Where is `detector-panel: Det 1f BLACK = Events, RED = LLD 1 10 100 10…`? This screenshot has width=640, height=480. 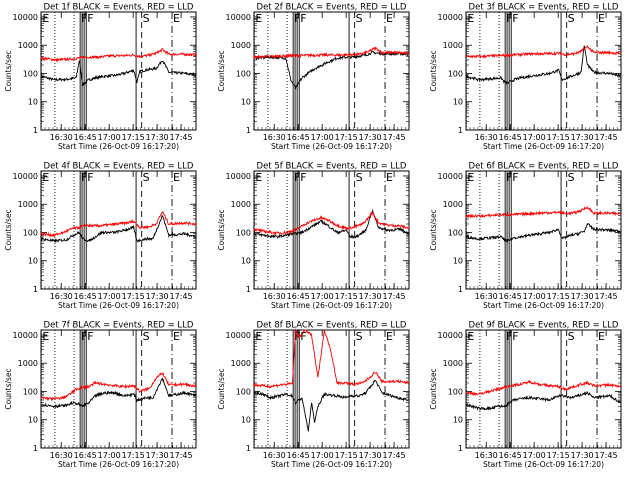
detector-panel: Det 1f BLACK = Events, RED = LLD 1 10 100 10… is located at coordinates (100, 77).